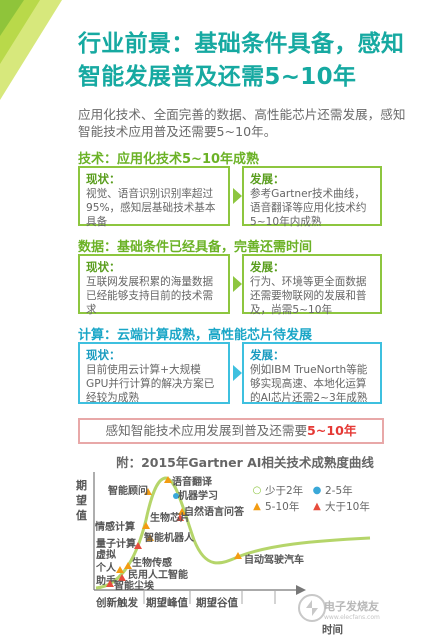  What do you see at coordinates (169, 159) in the screenshot?
I see `section-heading-tech: 技术：应用化技术5~10年成熟` at bounding box center [169, 159].